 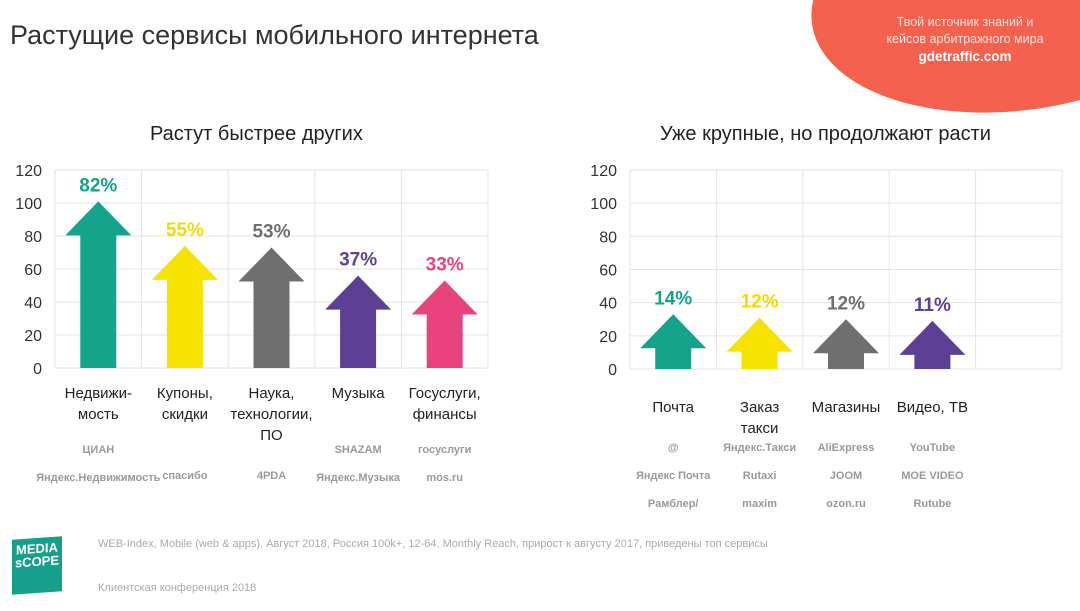 What do you see at coordinates (98, 450) in the screenshot?
I see `service-logo: ЦИАН` at bounding box center [98, 450].